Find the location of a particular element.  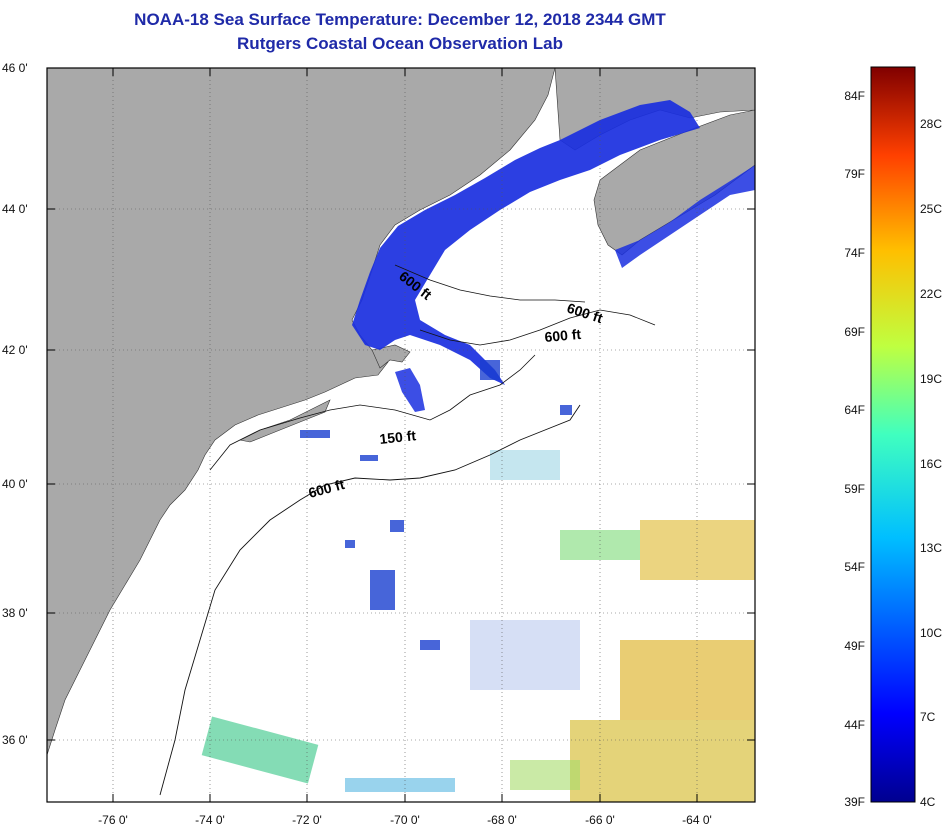

cb-c-22: 22C is located at coordinates (931, 294).